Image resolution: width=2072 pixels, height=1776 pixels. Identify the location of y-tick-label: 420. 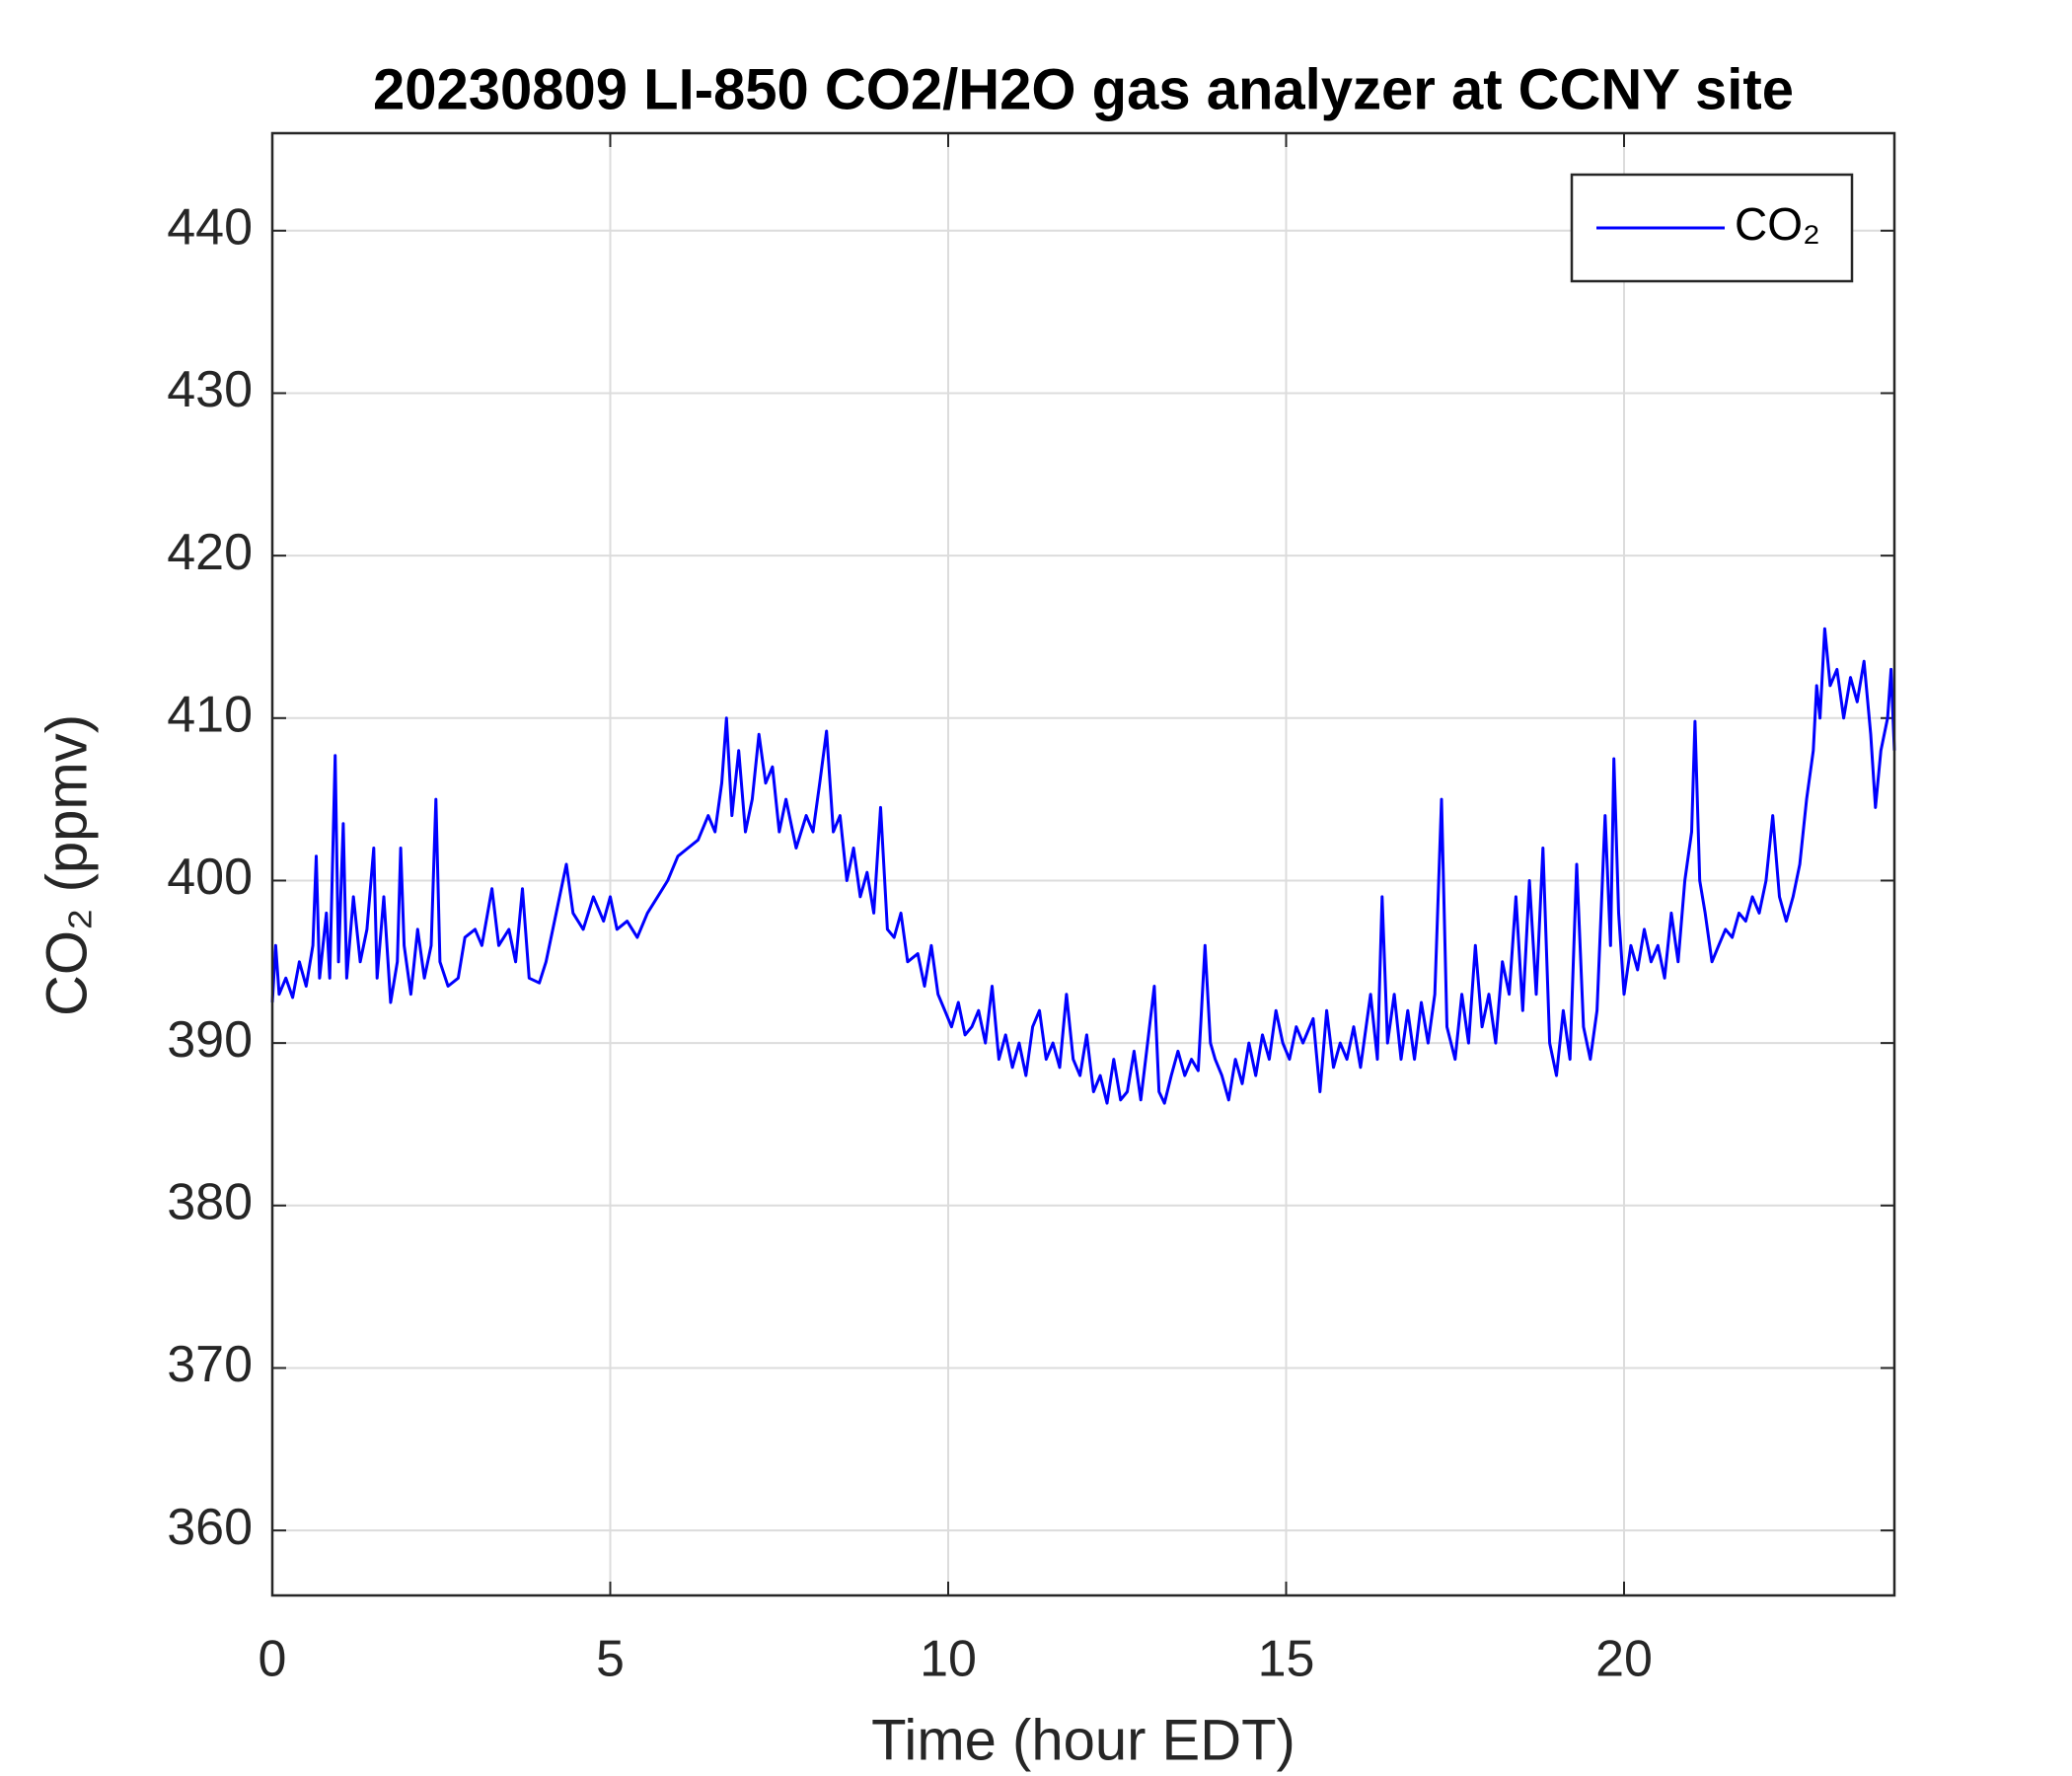
(210, 552).